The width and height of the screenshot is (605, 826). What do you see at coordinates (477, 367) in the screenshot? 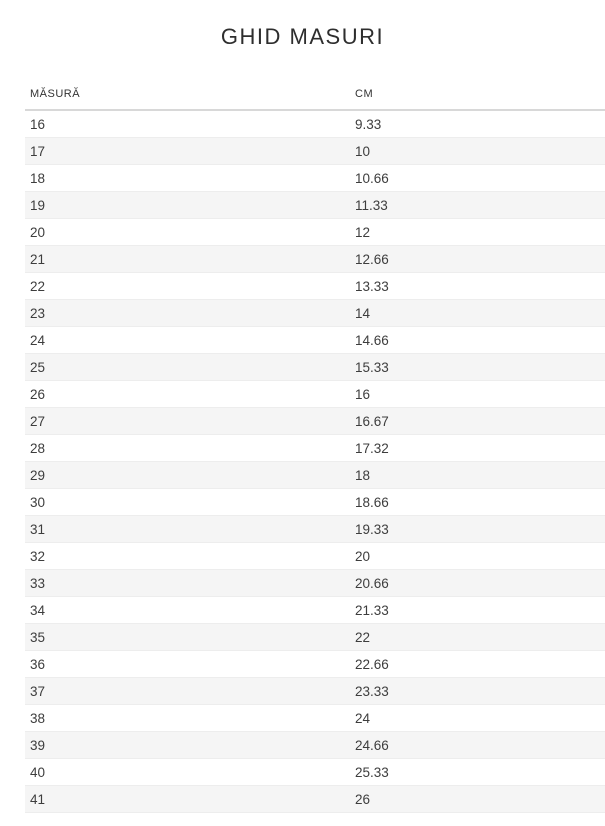
I see `cm-cell: 15.33` at bounding box center [477, 367].